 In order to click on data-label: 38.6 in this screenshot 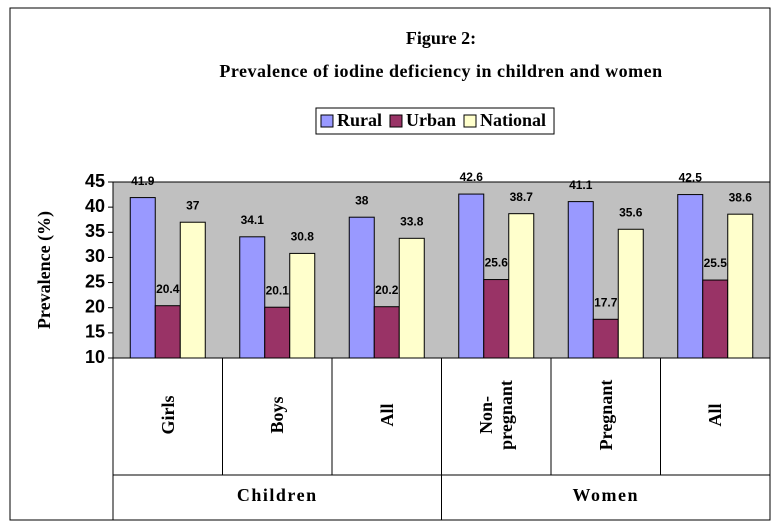, I will do `click(741, 197)`.